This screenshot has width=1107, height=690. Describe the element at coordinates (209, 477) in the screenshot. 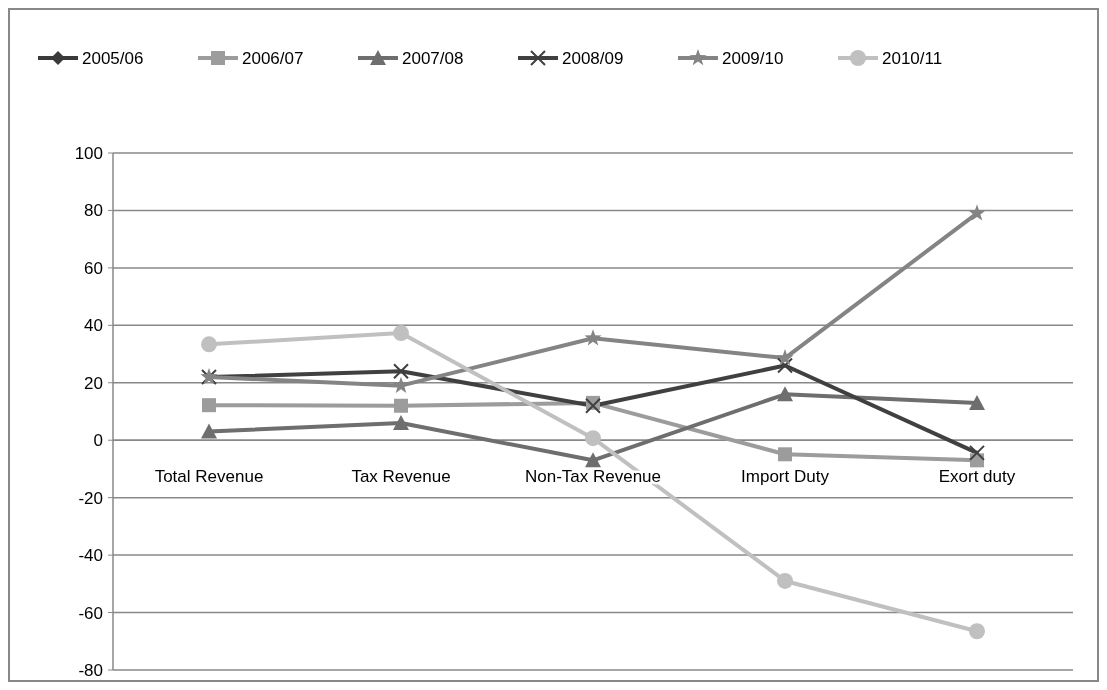

I see `x-tick-label: Total Revenue` at that location.